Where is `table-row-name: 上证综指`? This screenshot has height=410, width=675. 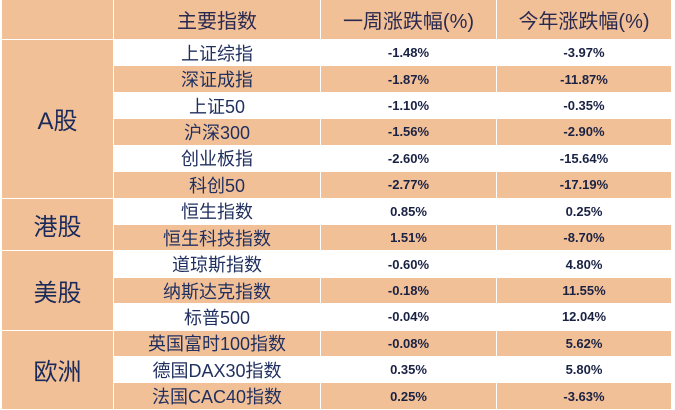 table-row-name: 上证综指 is located at coordinates (217, 53).